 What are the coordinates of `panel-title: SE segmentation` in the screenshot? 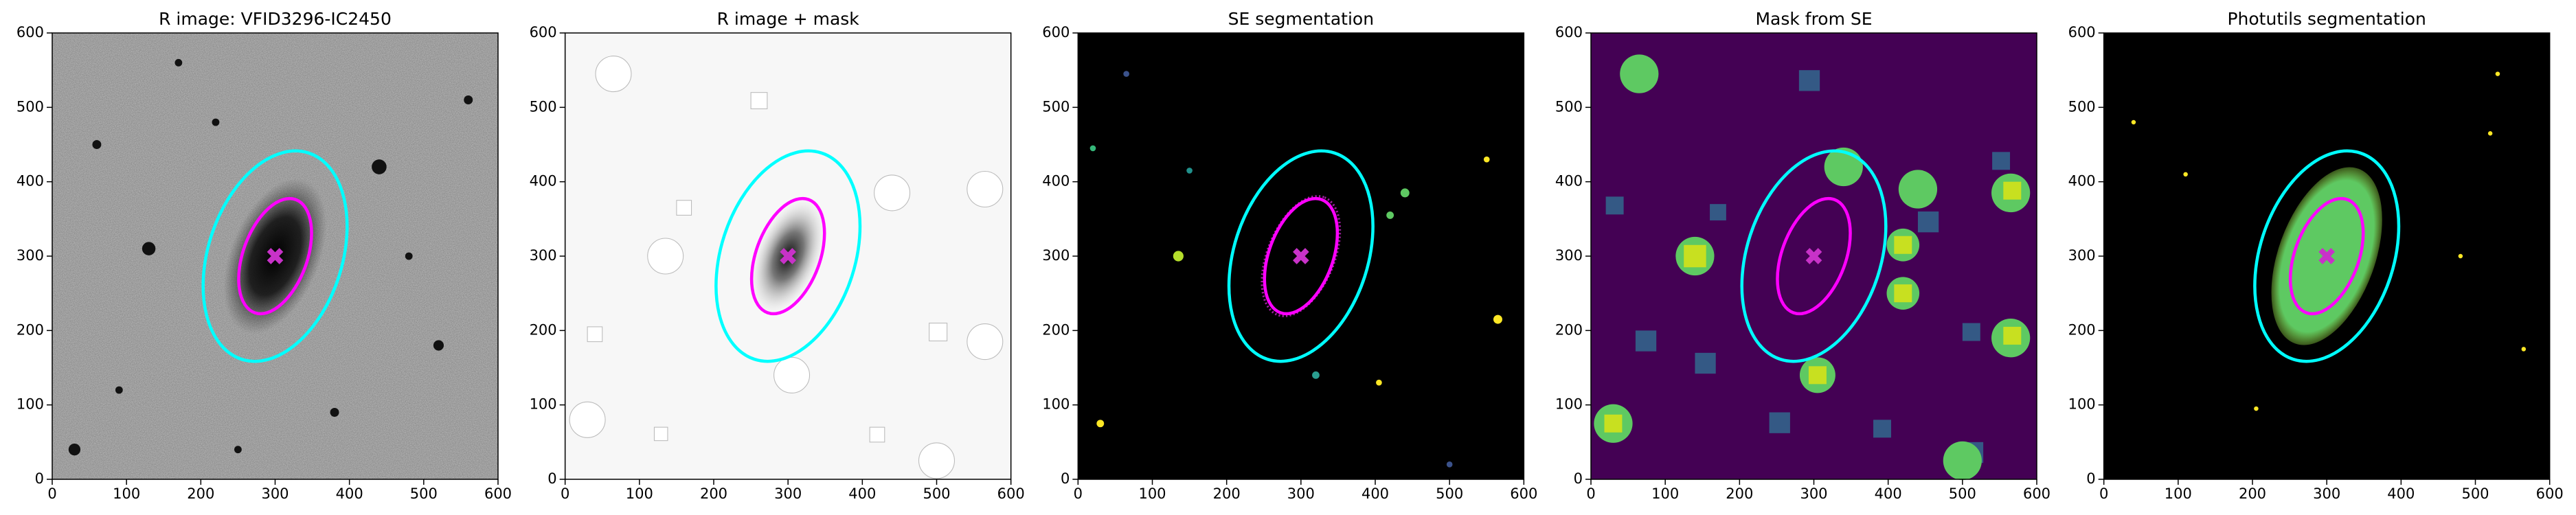 It's located at (1301, 19).